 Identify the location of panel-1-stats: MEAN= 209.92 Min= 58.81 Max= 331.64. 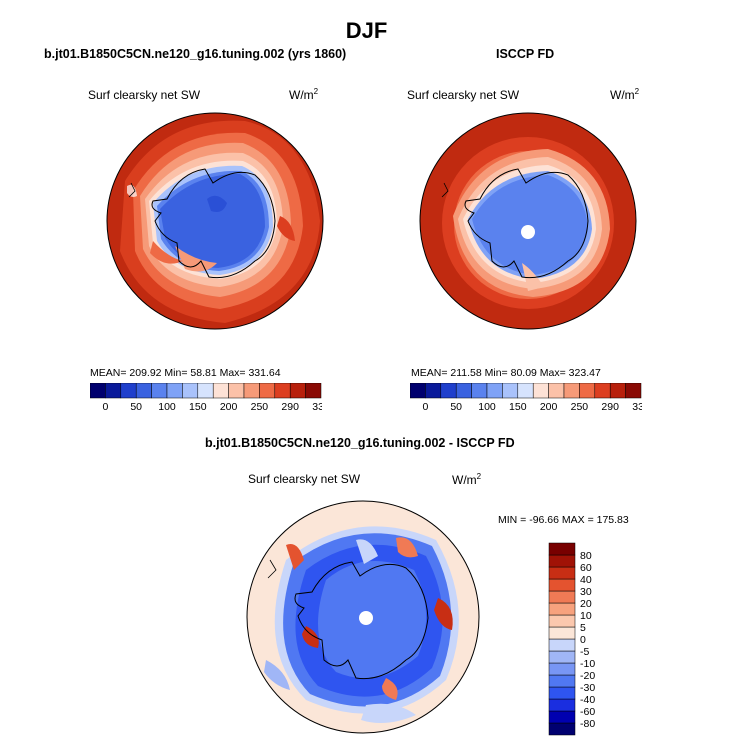
(185, 373).